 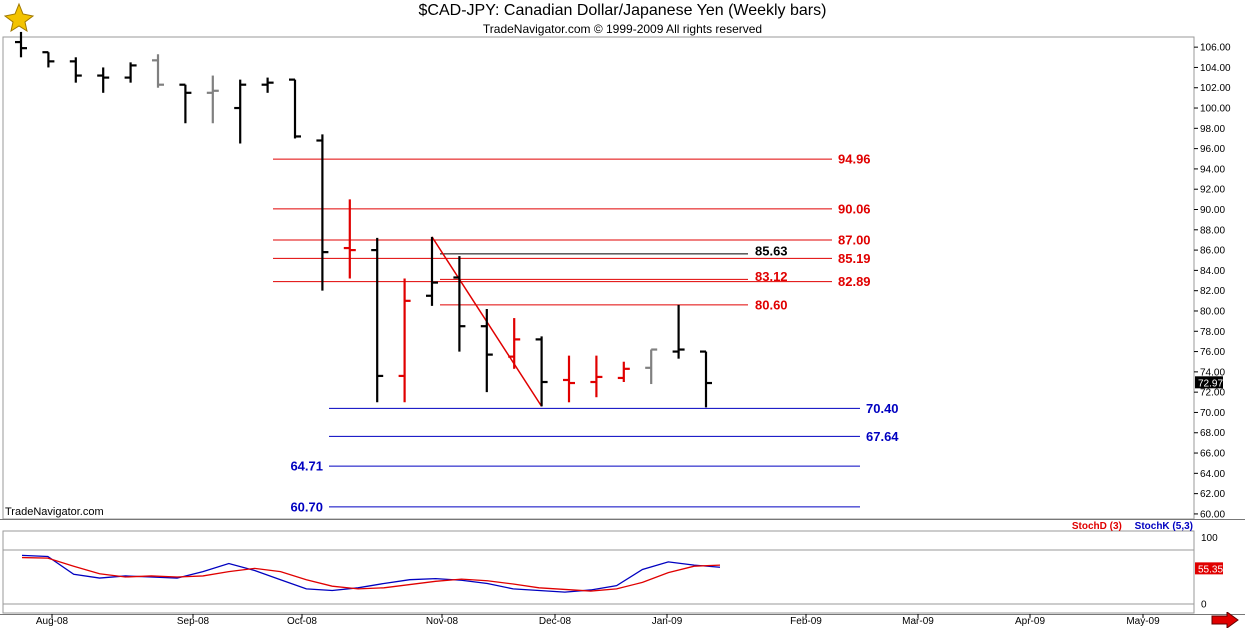 I want to click on y-tick-label: 96.00, so click(x=1212, y=149).